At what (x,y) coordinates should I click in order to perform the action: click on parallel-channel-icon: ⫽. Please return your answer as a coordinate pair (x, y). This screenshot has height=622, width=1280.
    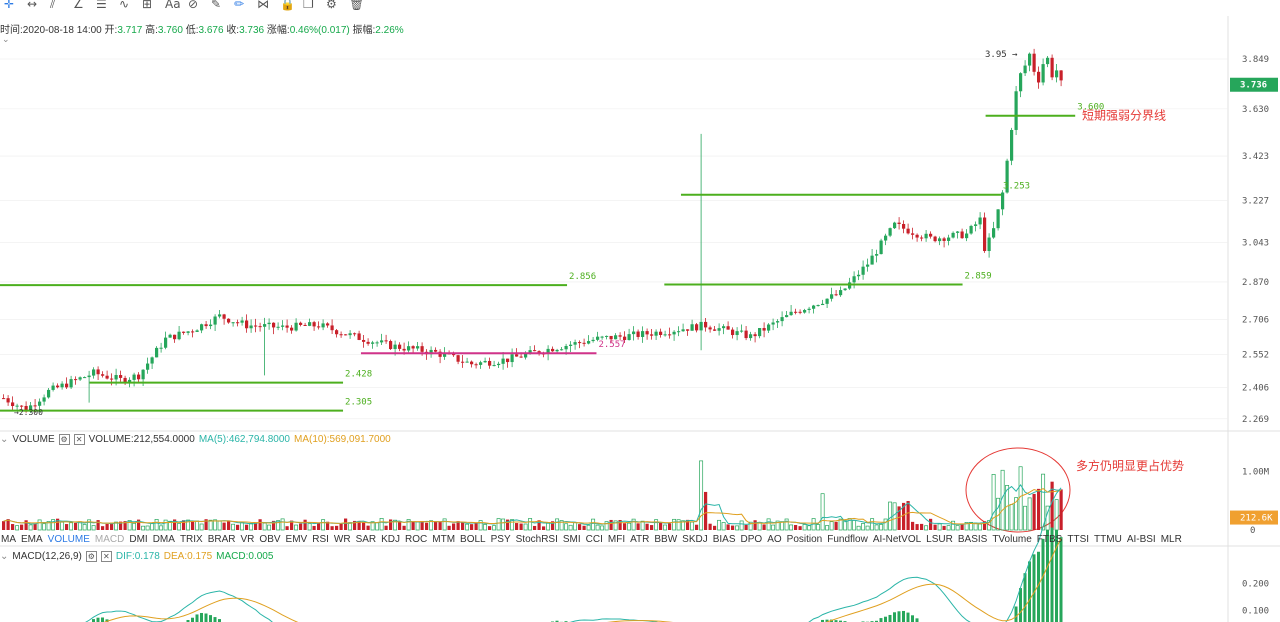
    Looking at the image, I should click on (53, 5).